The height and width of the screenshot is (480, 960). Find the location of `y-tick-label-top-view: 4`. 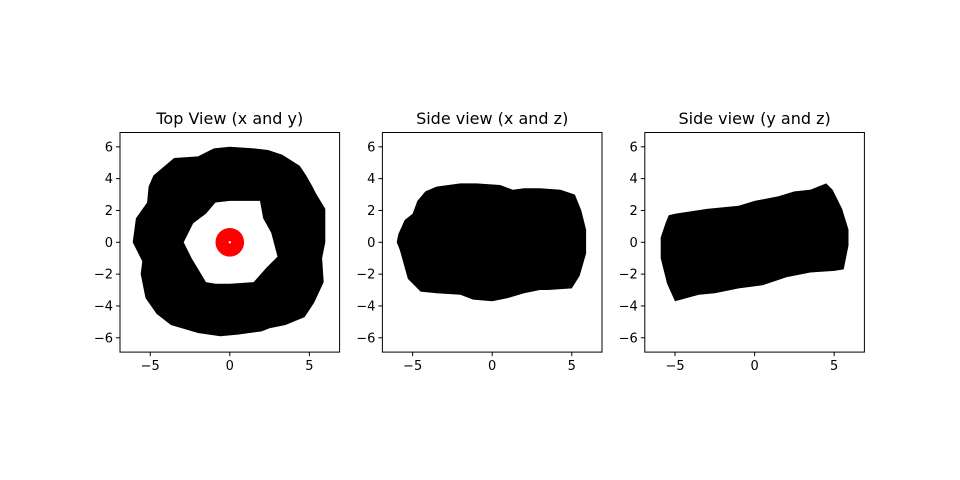

y-tick-label-top-view: 4 is located at coordinates (109, 179).